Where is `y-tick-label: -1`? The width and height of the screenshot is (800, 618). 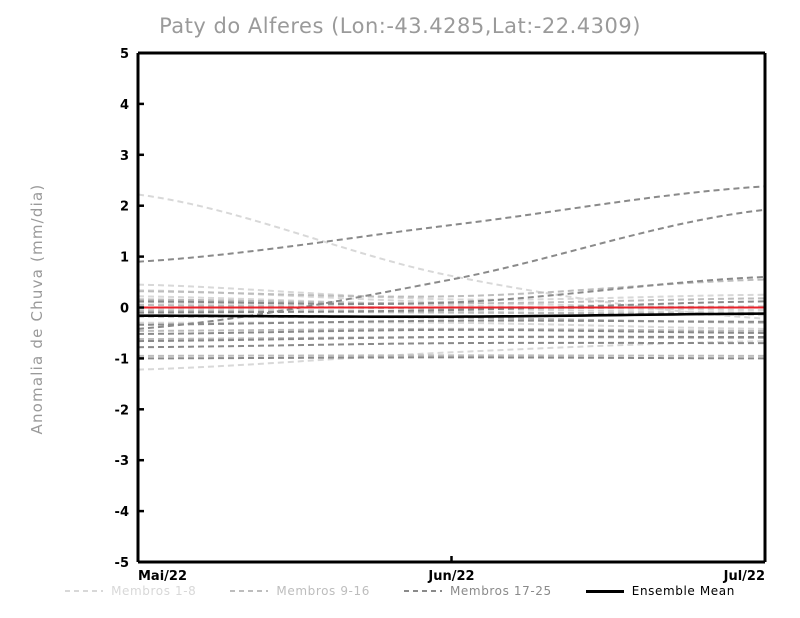 y-tick-label: -1 is located at coordinates (122, 359).